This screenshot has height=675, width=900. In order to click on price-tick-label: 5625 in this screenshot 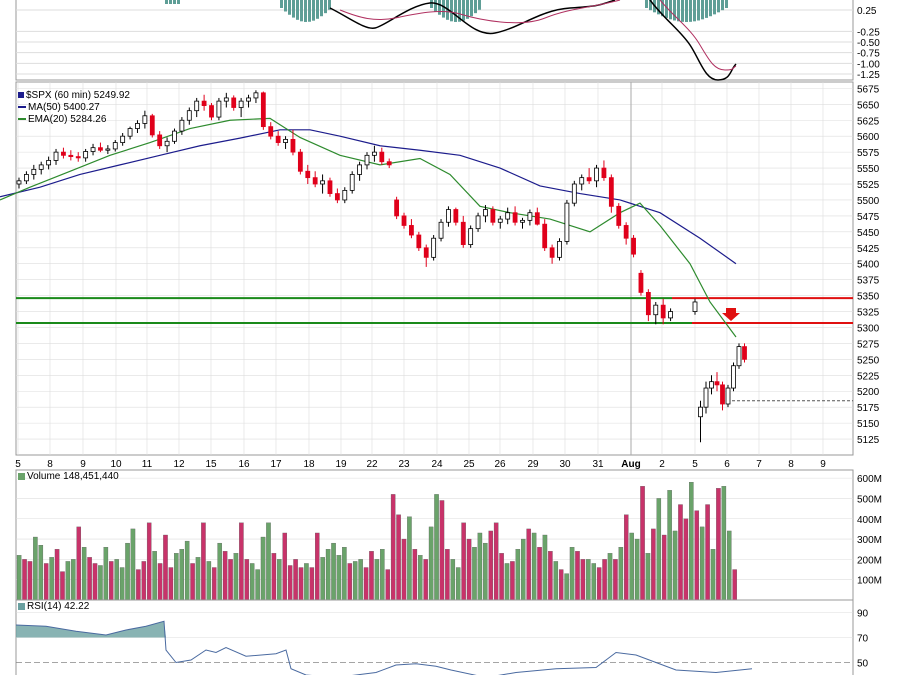, I will do `click(868, 121)`.